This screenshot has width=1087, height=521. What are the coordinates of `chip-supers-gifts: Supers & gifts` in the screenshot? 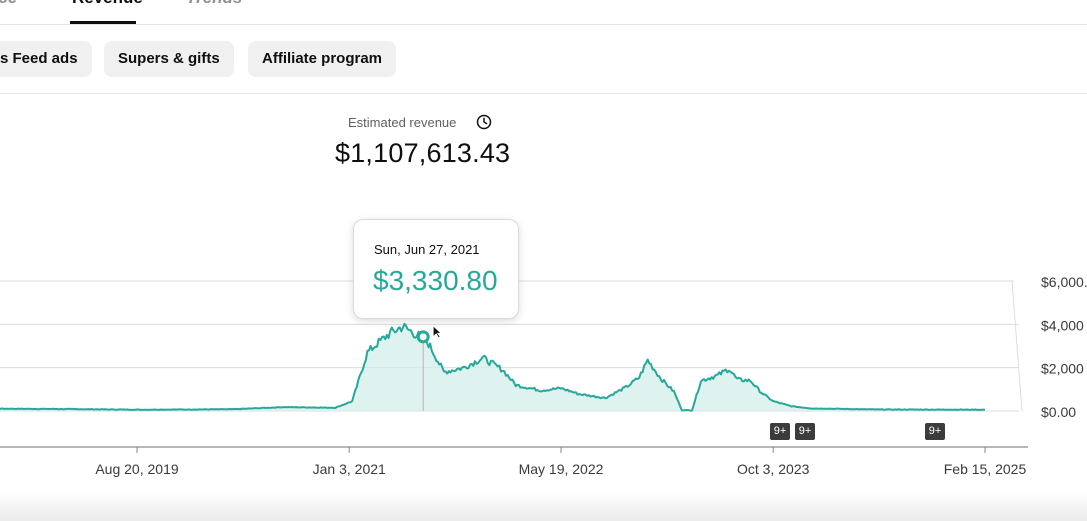 It's located at (169, 59).